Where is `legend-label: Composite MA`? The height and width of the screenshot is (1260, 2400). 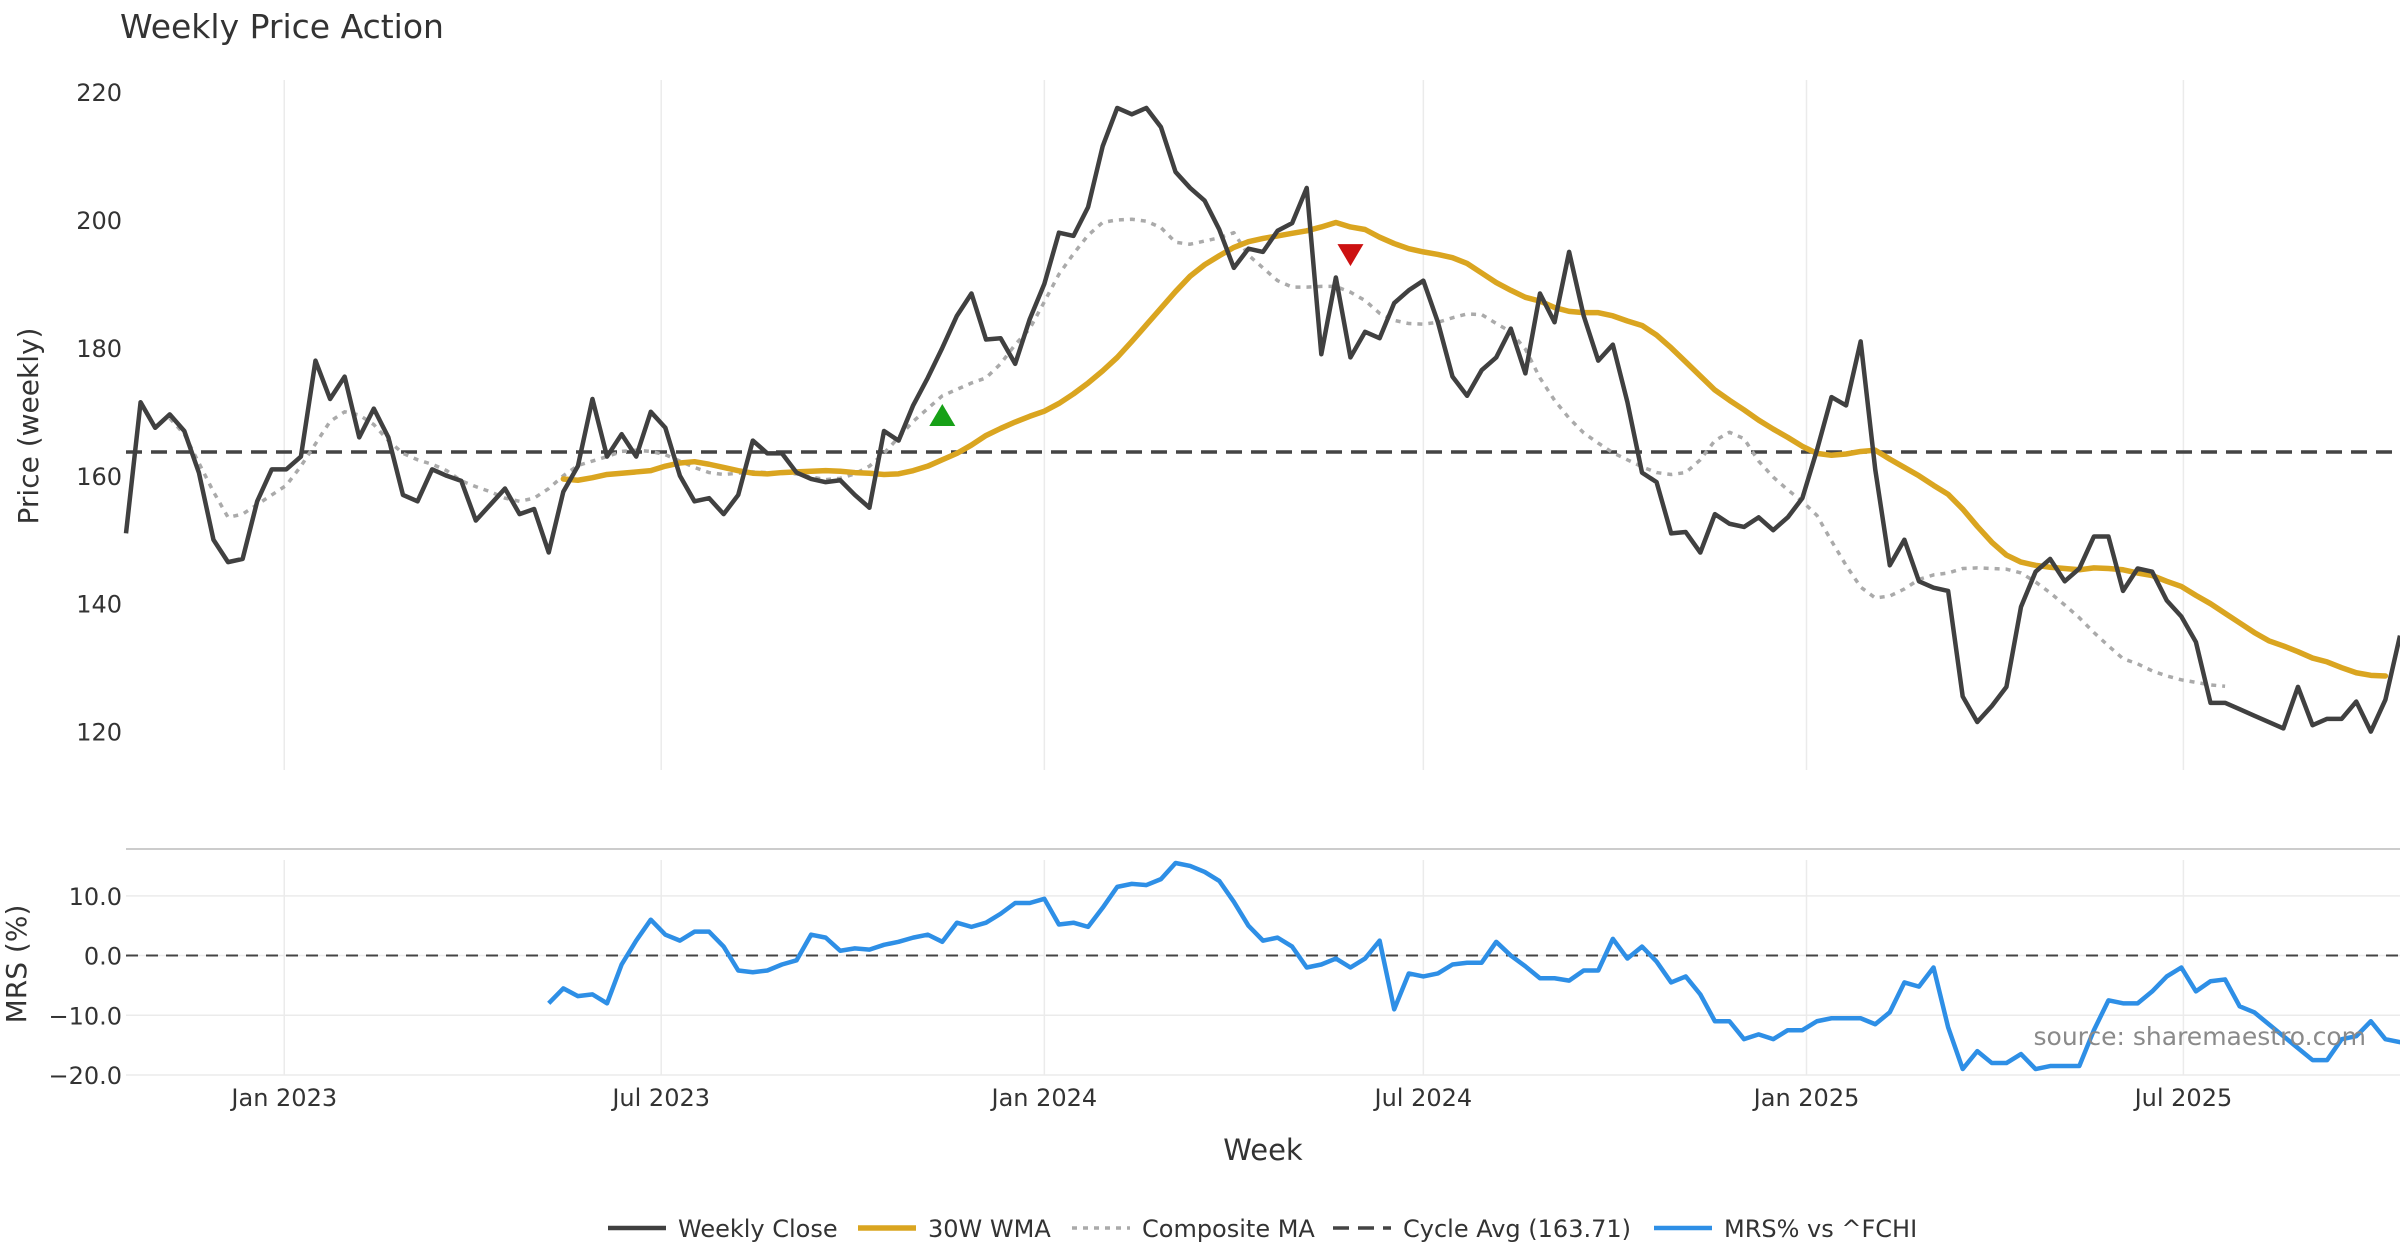
legend-label: Composite MA is located at coordinates (1228, 1229).